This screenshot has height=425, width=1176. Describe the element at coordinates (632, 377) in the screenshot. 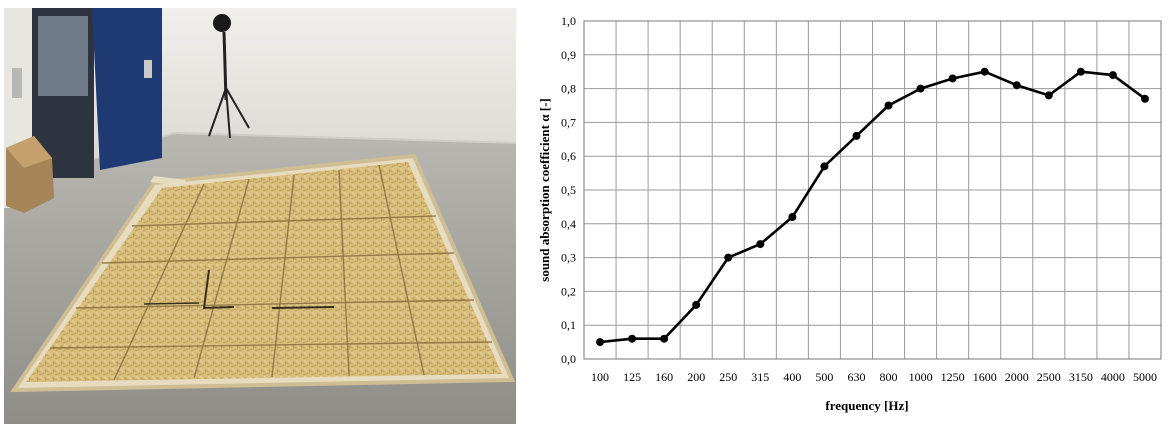

I see `x-tick-label: 125` at that location.